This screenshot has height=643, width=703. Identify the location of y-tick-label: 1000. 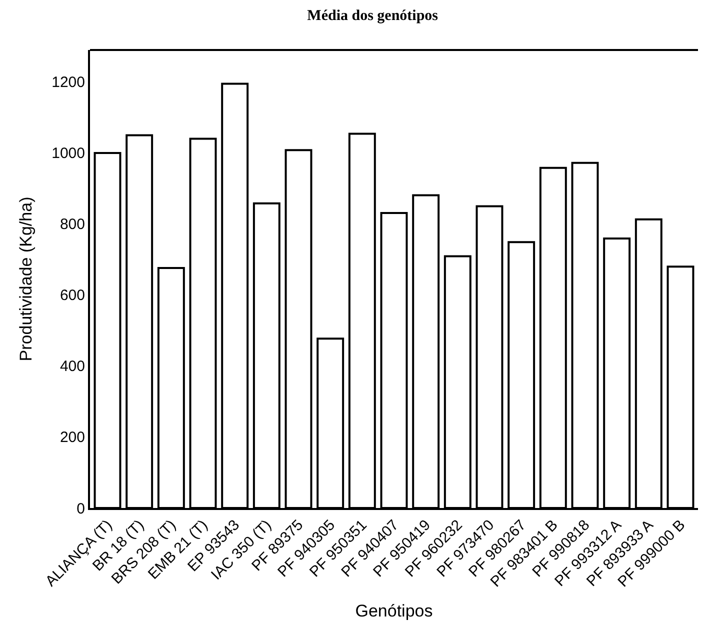
(68, 153).